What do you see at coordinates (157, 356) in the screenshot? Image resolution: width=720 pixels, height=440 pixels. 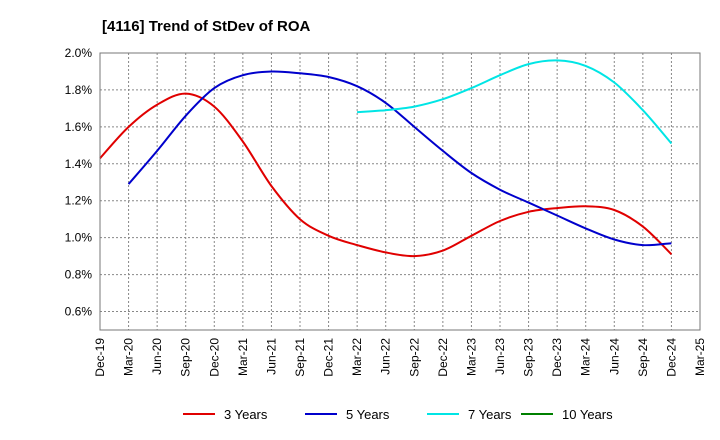 I see `x-tick-label: Jun-20` at bounding box center [157, 356].